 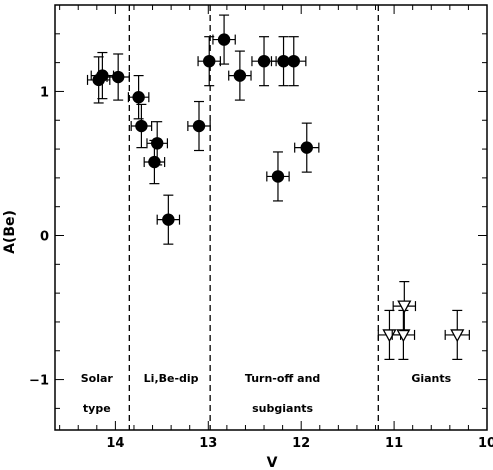 What do you see at coordinates (39, 381) in the screenshot?
I see `y-tick-label: −1` at bounding box center [39, 381].